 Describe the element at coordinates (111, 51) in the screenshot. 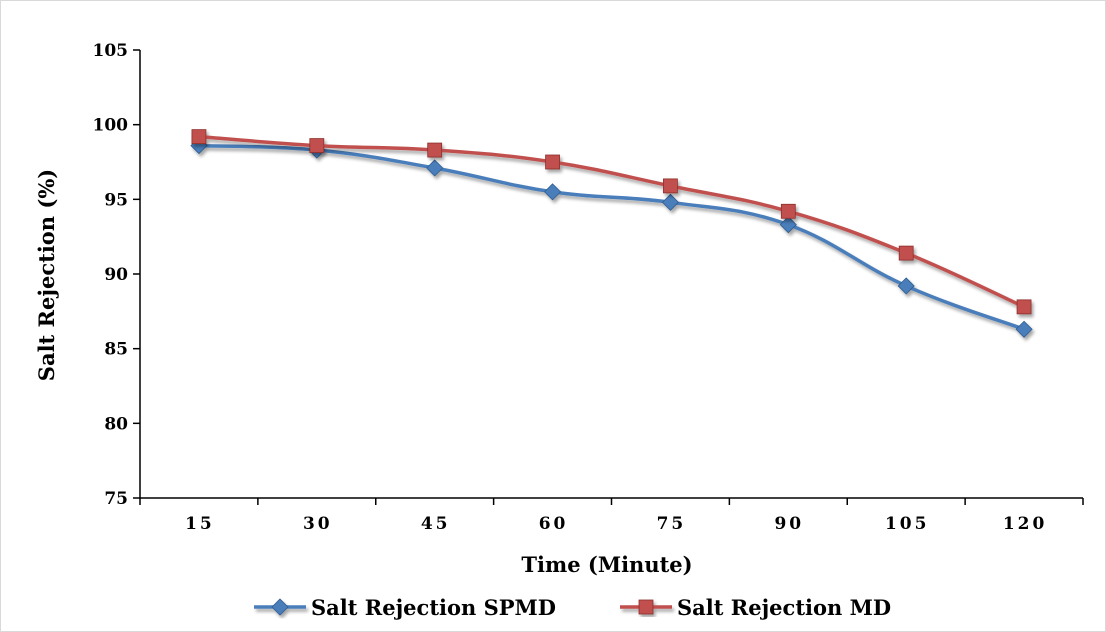

I see `y-tick-label: 105` at that location.